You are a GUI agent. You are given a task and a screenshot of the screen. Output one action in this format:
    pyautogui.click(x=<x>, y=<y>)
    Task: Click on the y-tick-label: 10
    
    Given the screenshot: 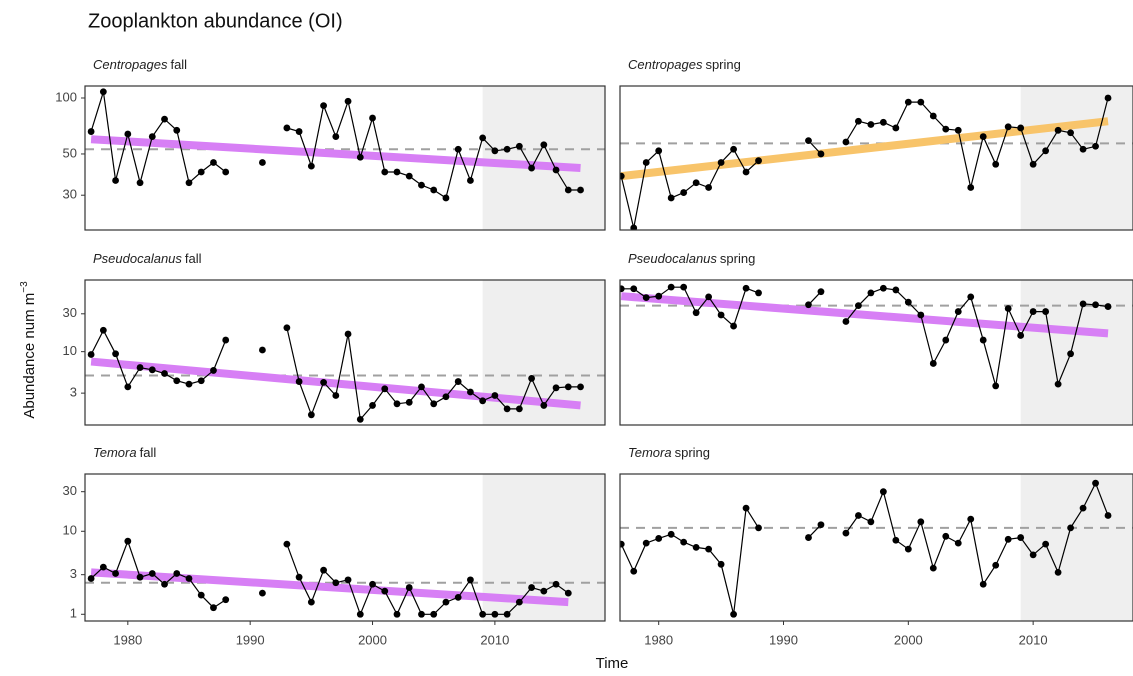 What is the action you would take?
    pyautogui.click(x=70, y=530)
    